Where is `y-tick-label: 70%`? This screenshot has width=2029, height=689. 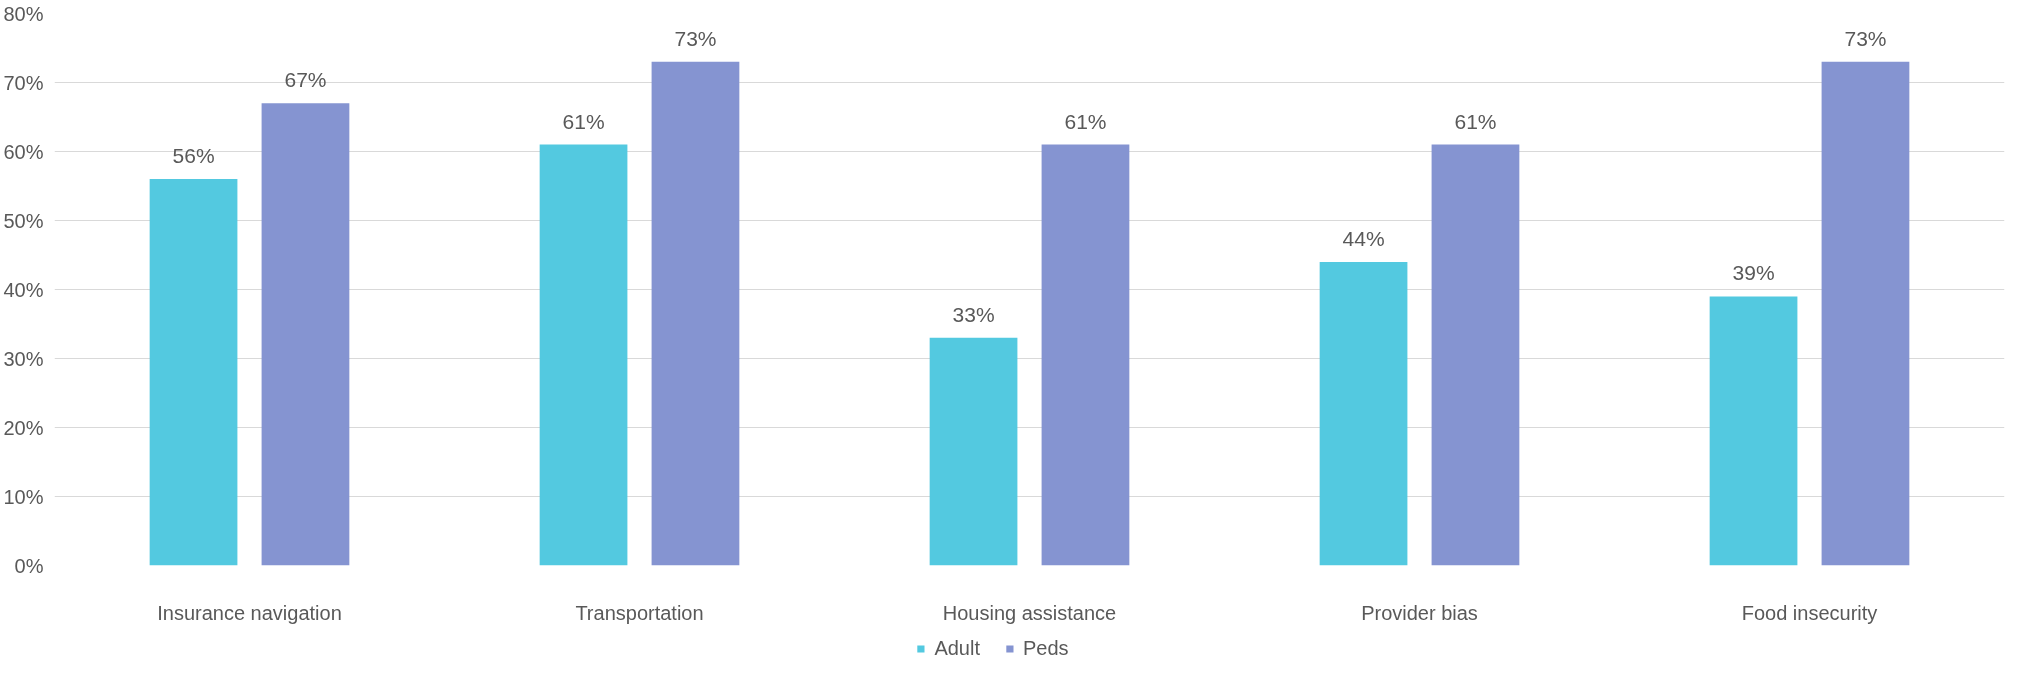
y-tick-label: 70% is located at coordinates (23, 82).